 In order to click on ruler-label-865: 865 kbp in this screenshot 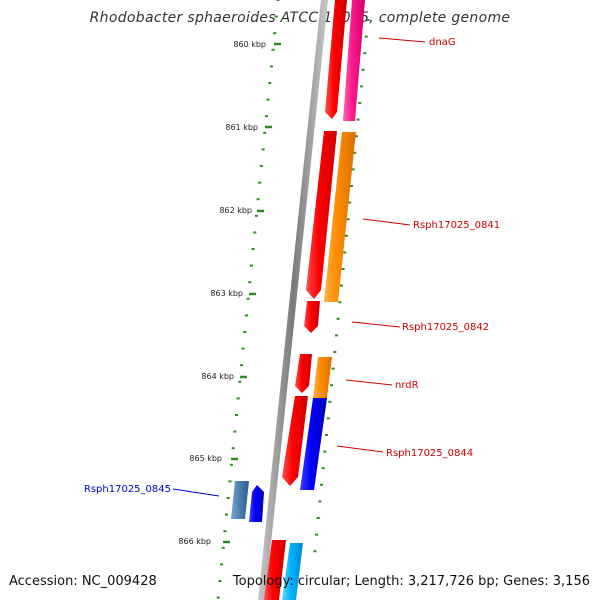, I will do `click(205, 458)`.